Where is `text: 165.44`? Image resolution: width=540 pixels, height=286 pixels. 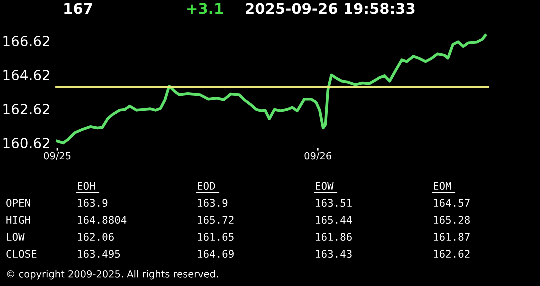 text: 165.44 is located at coordinates (334, 220).